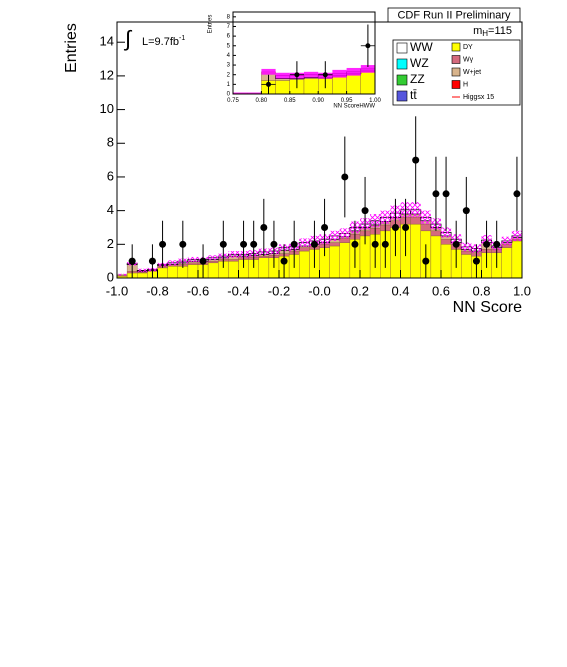 This screenshot has width=567, height=667. Describe the element at coordinates (110, 209) in the screenshot. I see `y-tick-label: 4` at that location.